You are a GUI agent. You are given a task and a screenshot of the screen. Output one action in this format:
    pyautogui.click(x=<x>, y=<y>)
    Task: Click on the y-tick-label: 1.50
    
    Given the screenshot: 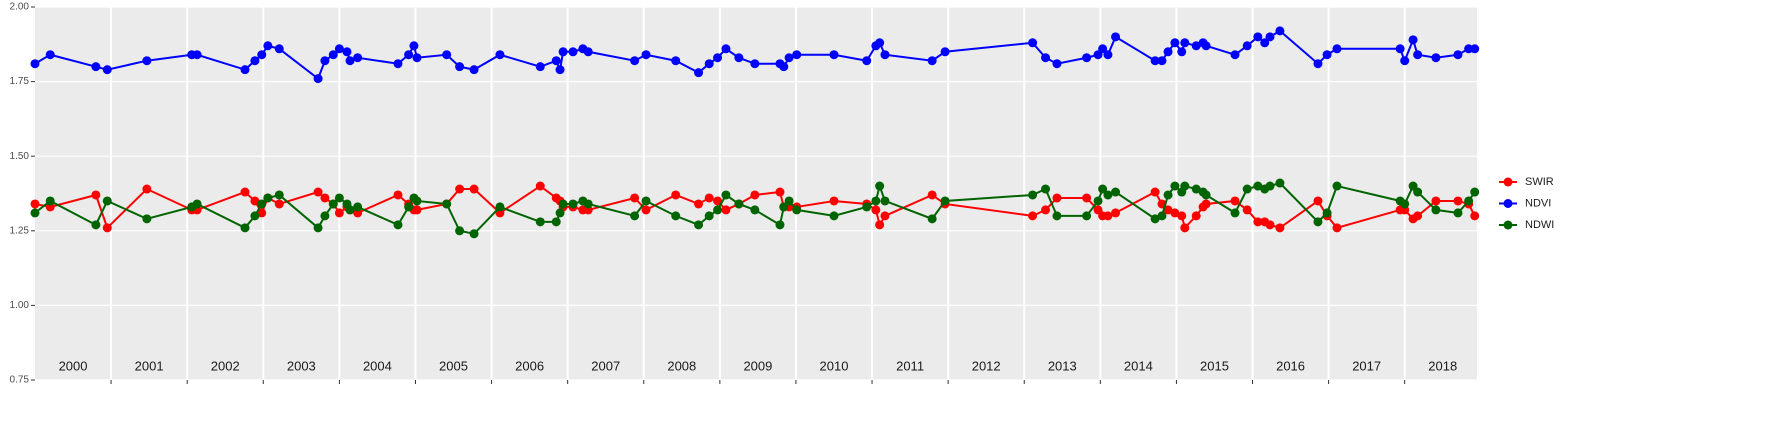 What is the action you would take?
    pyautogui.click(x=20, y=156)
    